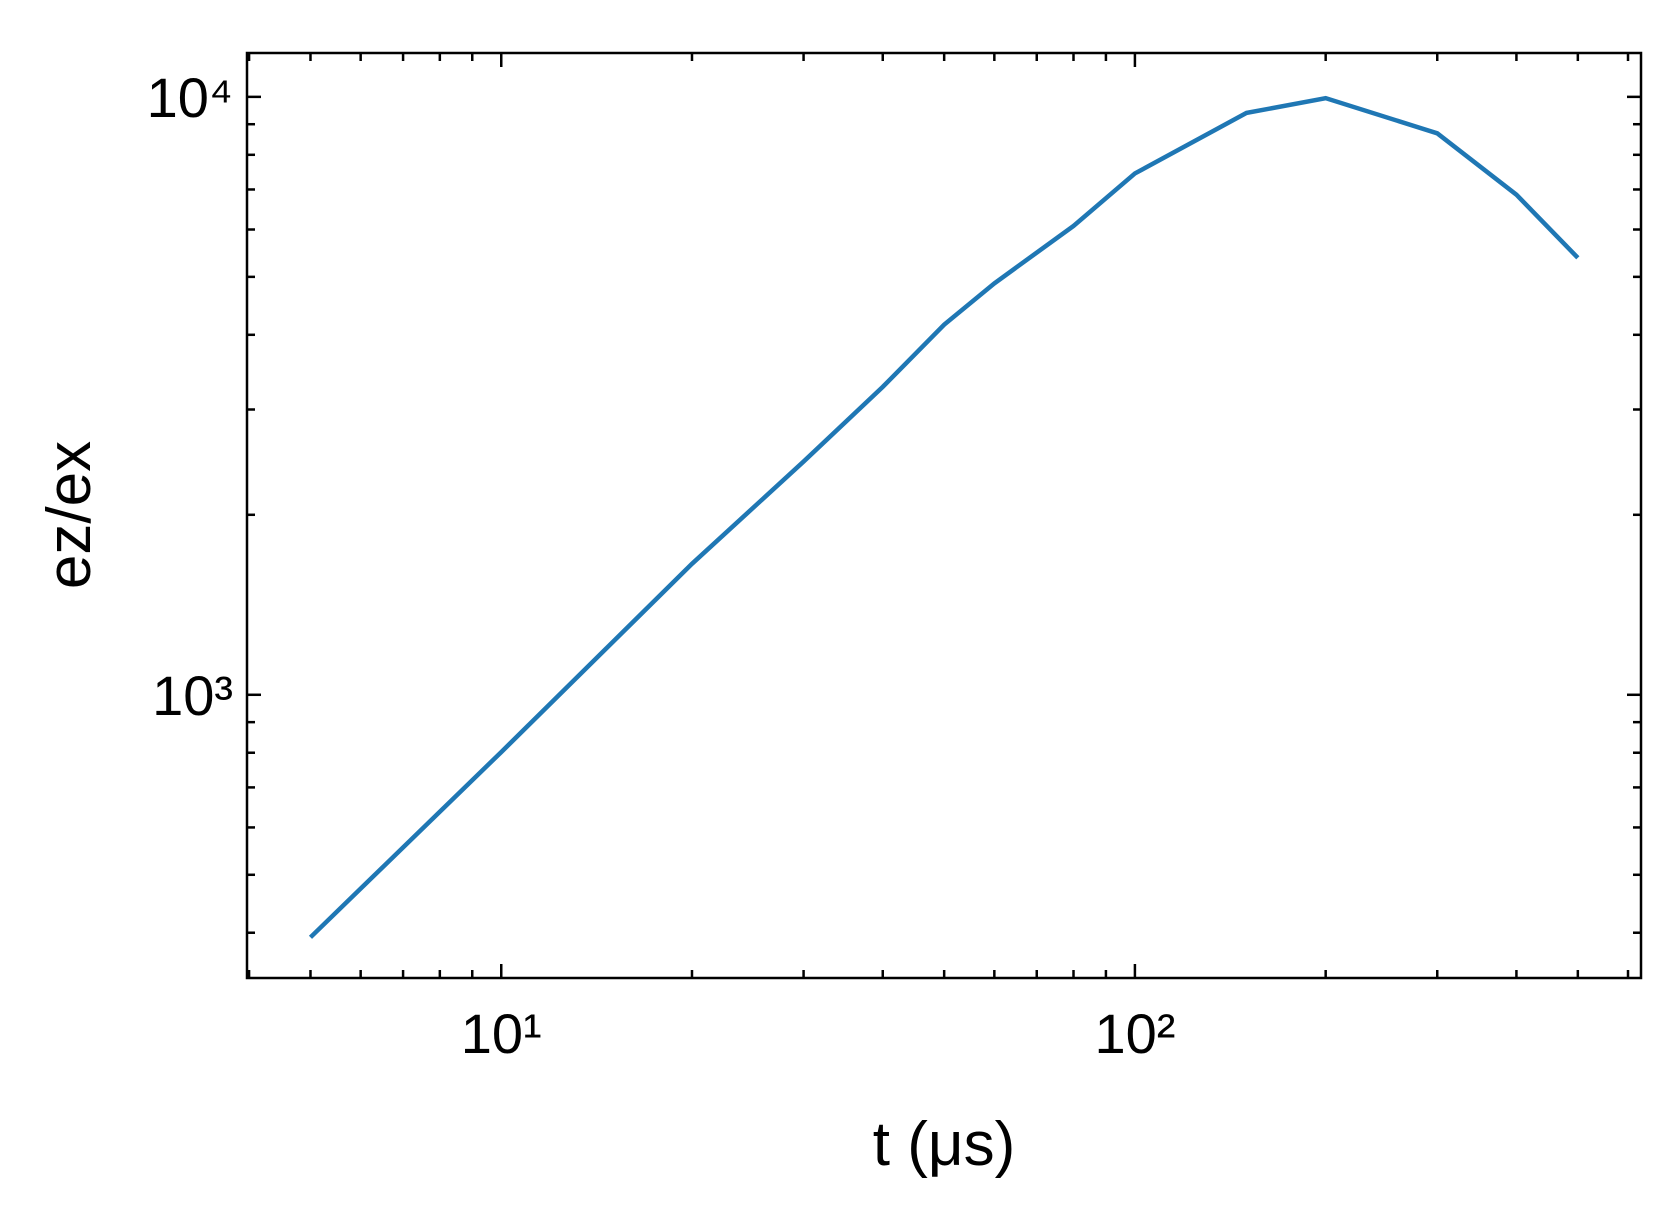 The height and width of the screenshot is (1211, 1671). What do you see at coordinates (1134, 1033) in the screenshot?
I see `x-tick-label: 10²` at bounding box center [1134, 1033].